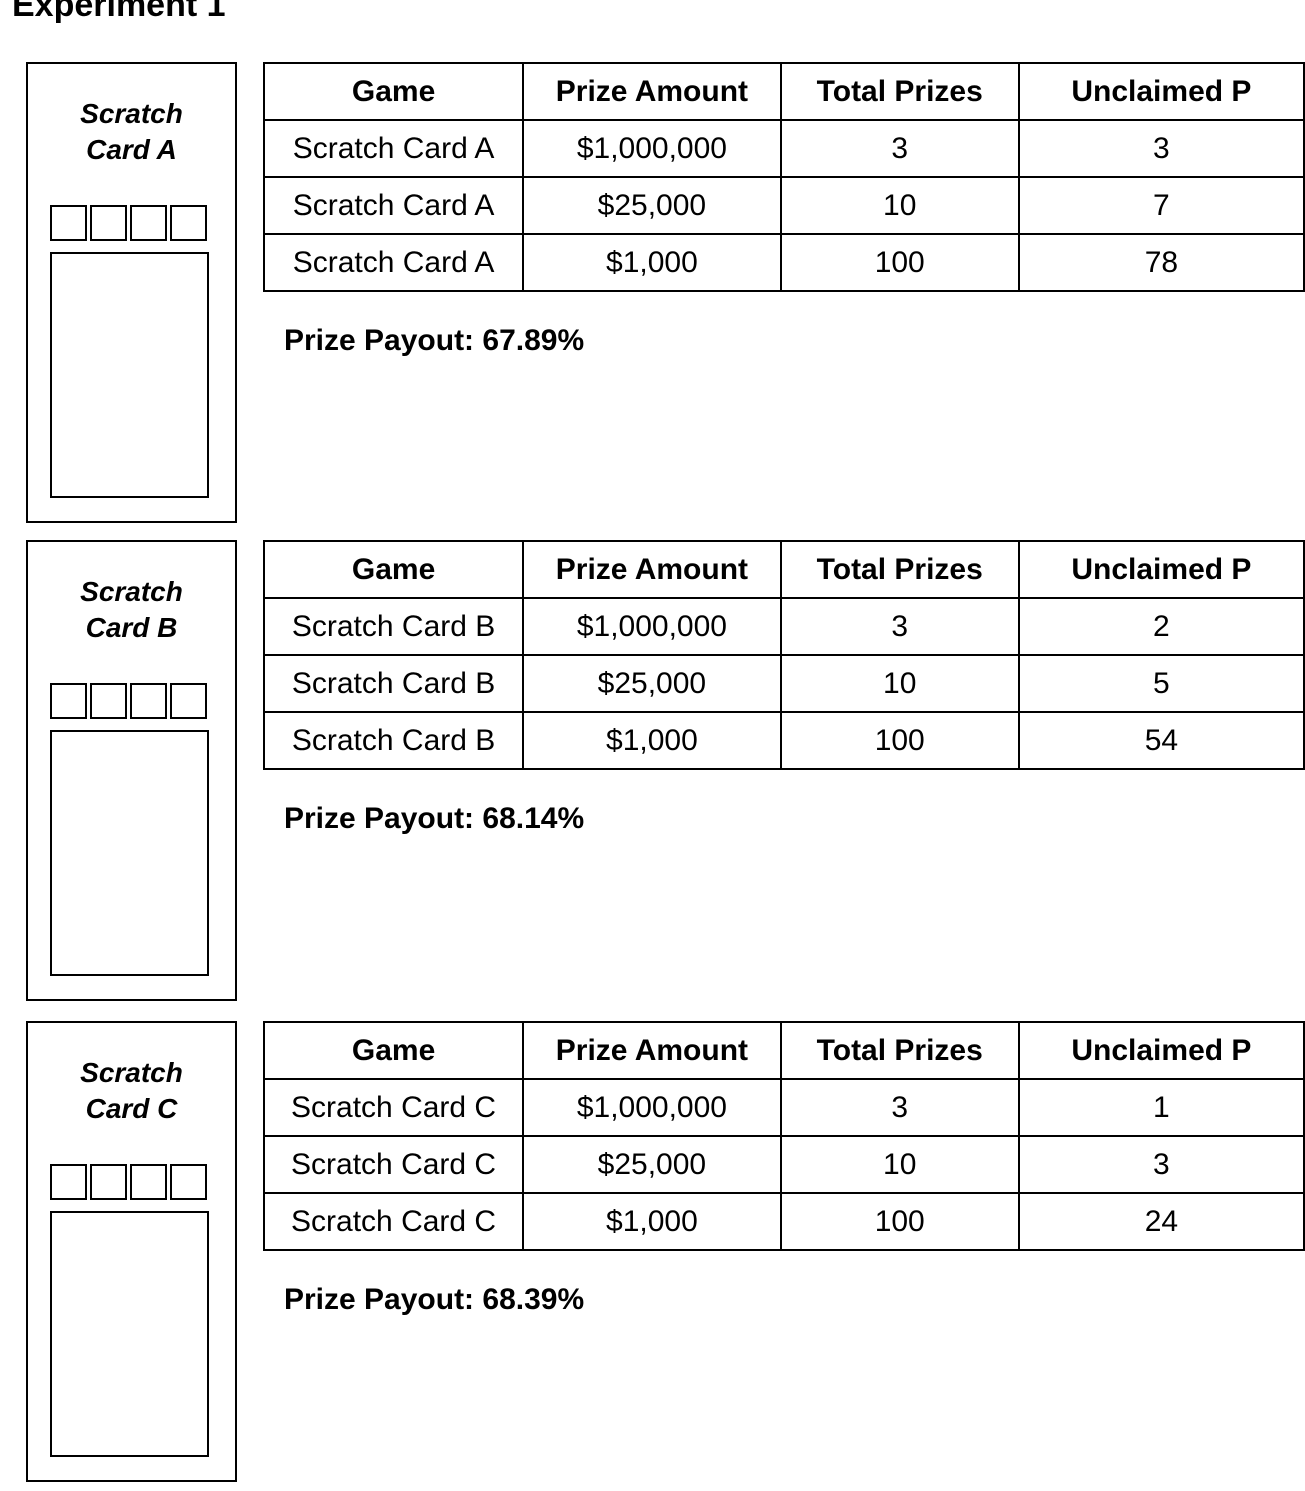 Image resolution: width=1305 pixels, height=1491 pixels. Describe the element at coordinates (1161, 626) in the screenshot. I see `table-cell: 2` at that location.